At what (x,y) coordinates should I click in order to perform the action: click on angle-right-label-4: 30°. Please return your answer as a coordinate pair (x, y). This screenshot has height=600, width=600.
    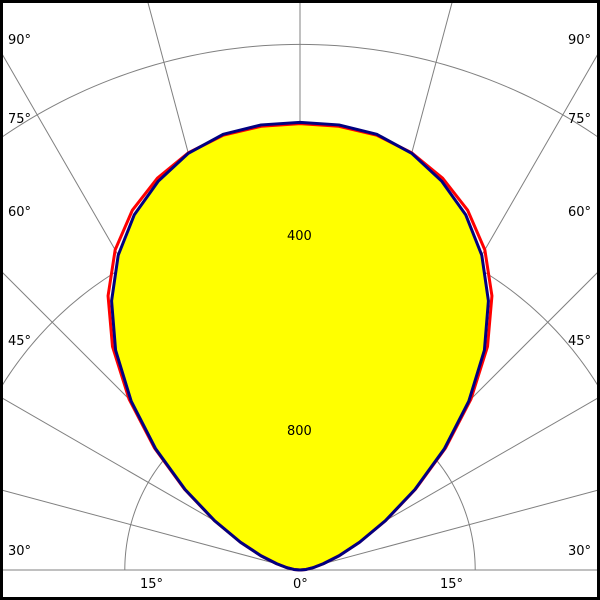
    Looking at the image, I should click on (580, 551).